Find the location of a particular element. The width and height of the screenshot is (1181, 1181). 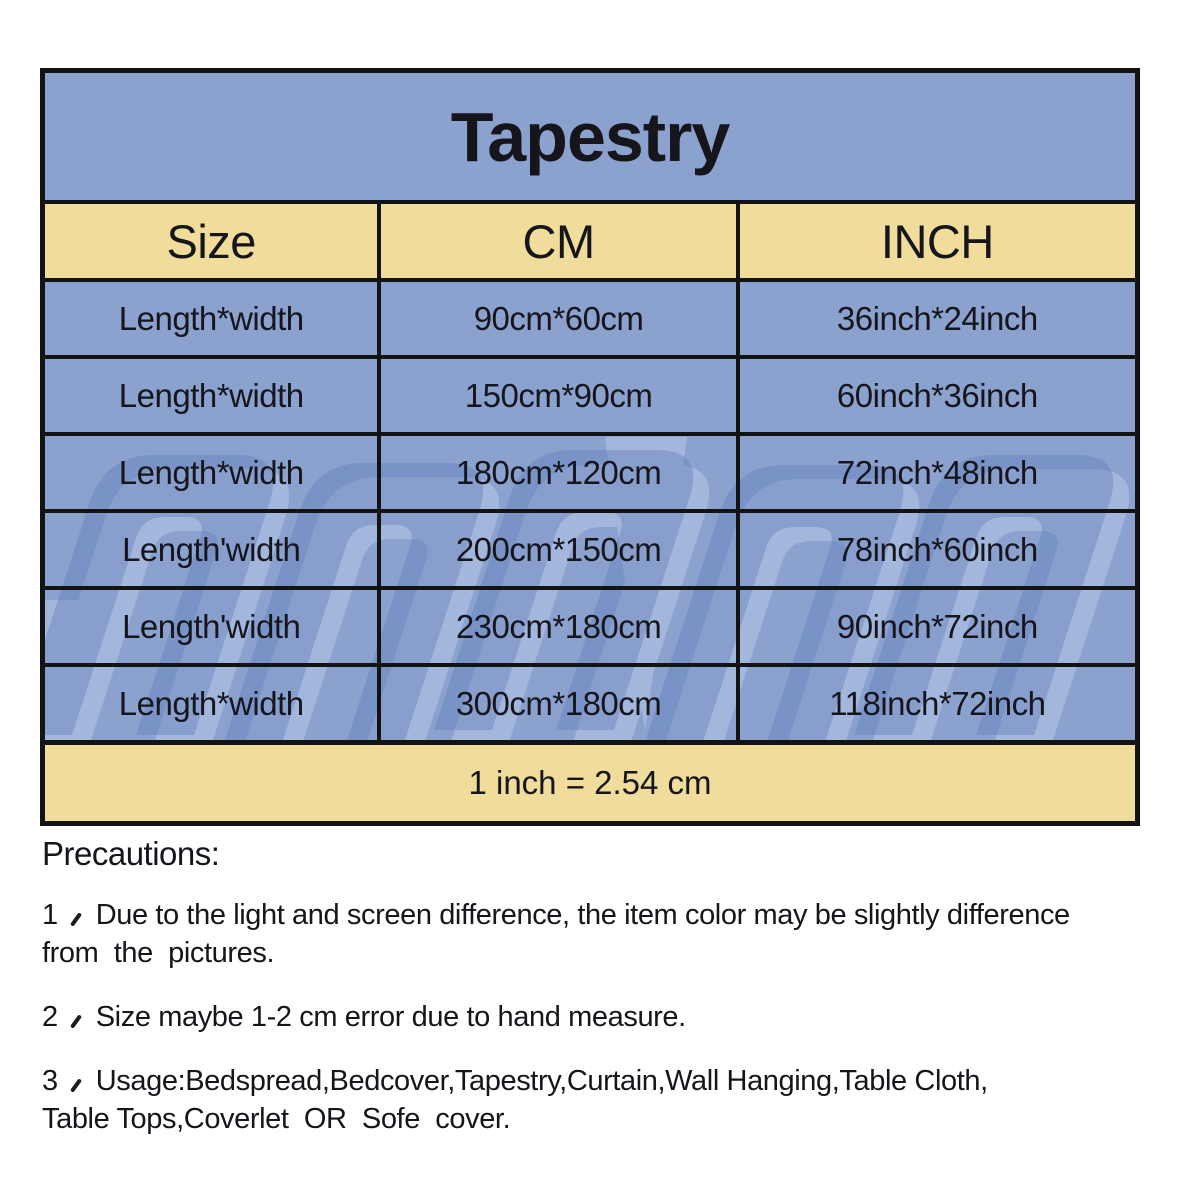

inch-cell: 36inch*24inch is located at coordinates (937, 318).